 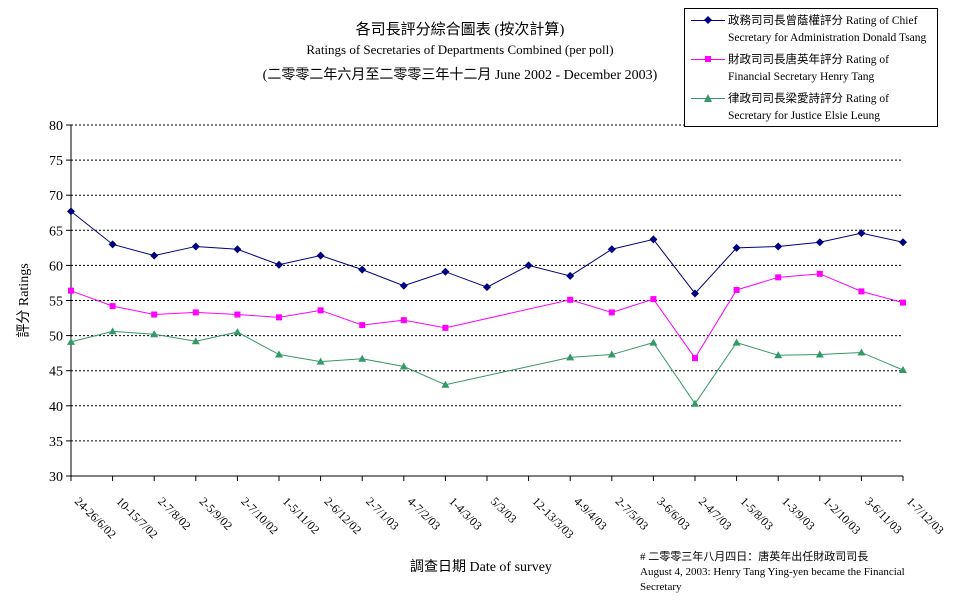 What do you see at coordinates (632, 513) in the screenshot?
I see `x-tick-label: 2-7/5/03` at bounding box center [632, 513].